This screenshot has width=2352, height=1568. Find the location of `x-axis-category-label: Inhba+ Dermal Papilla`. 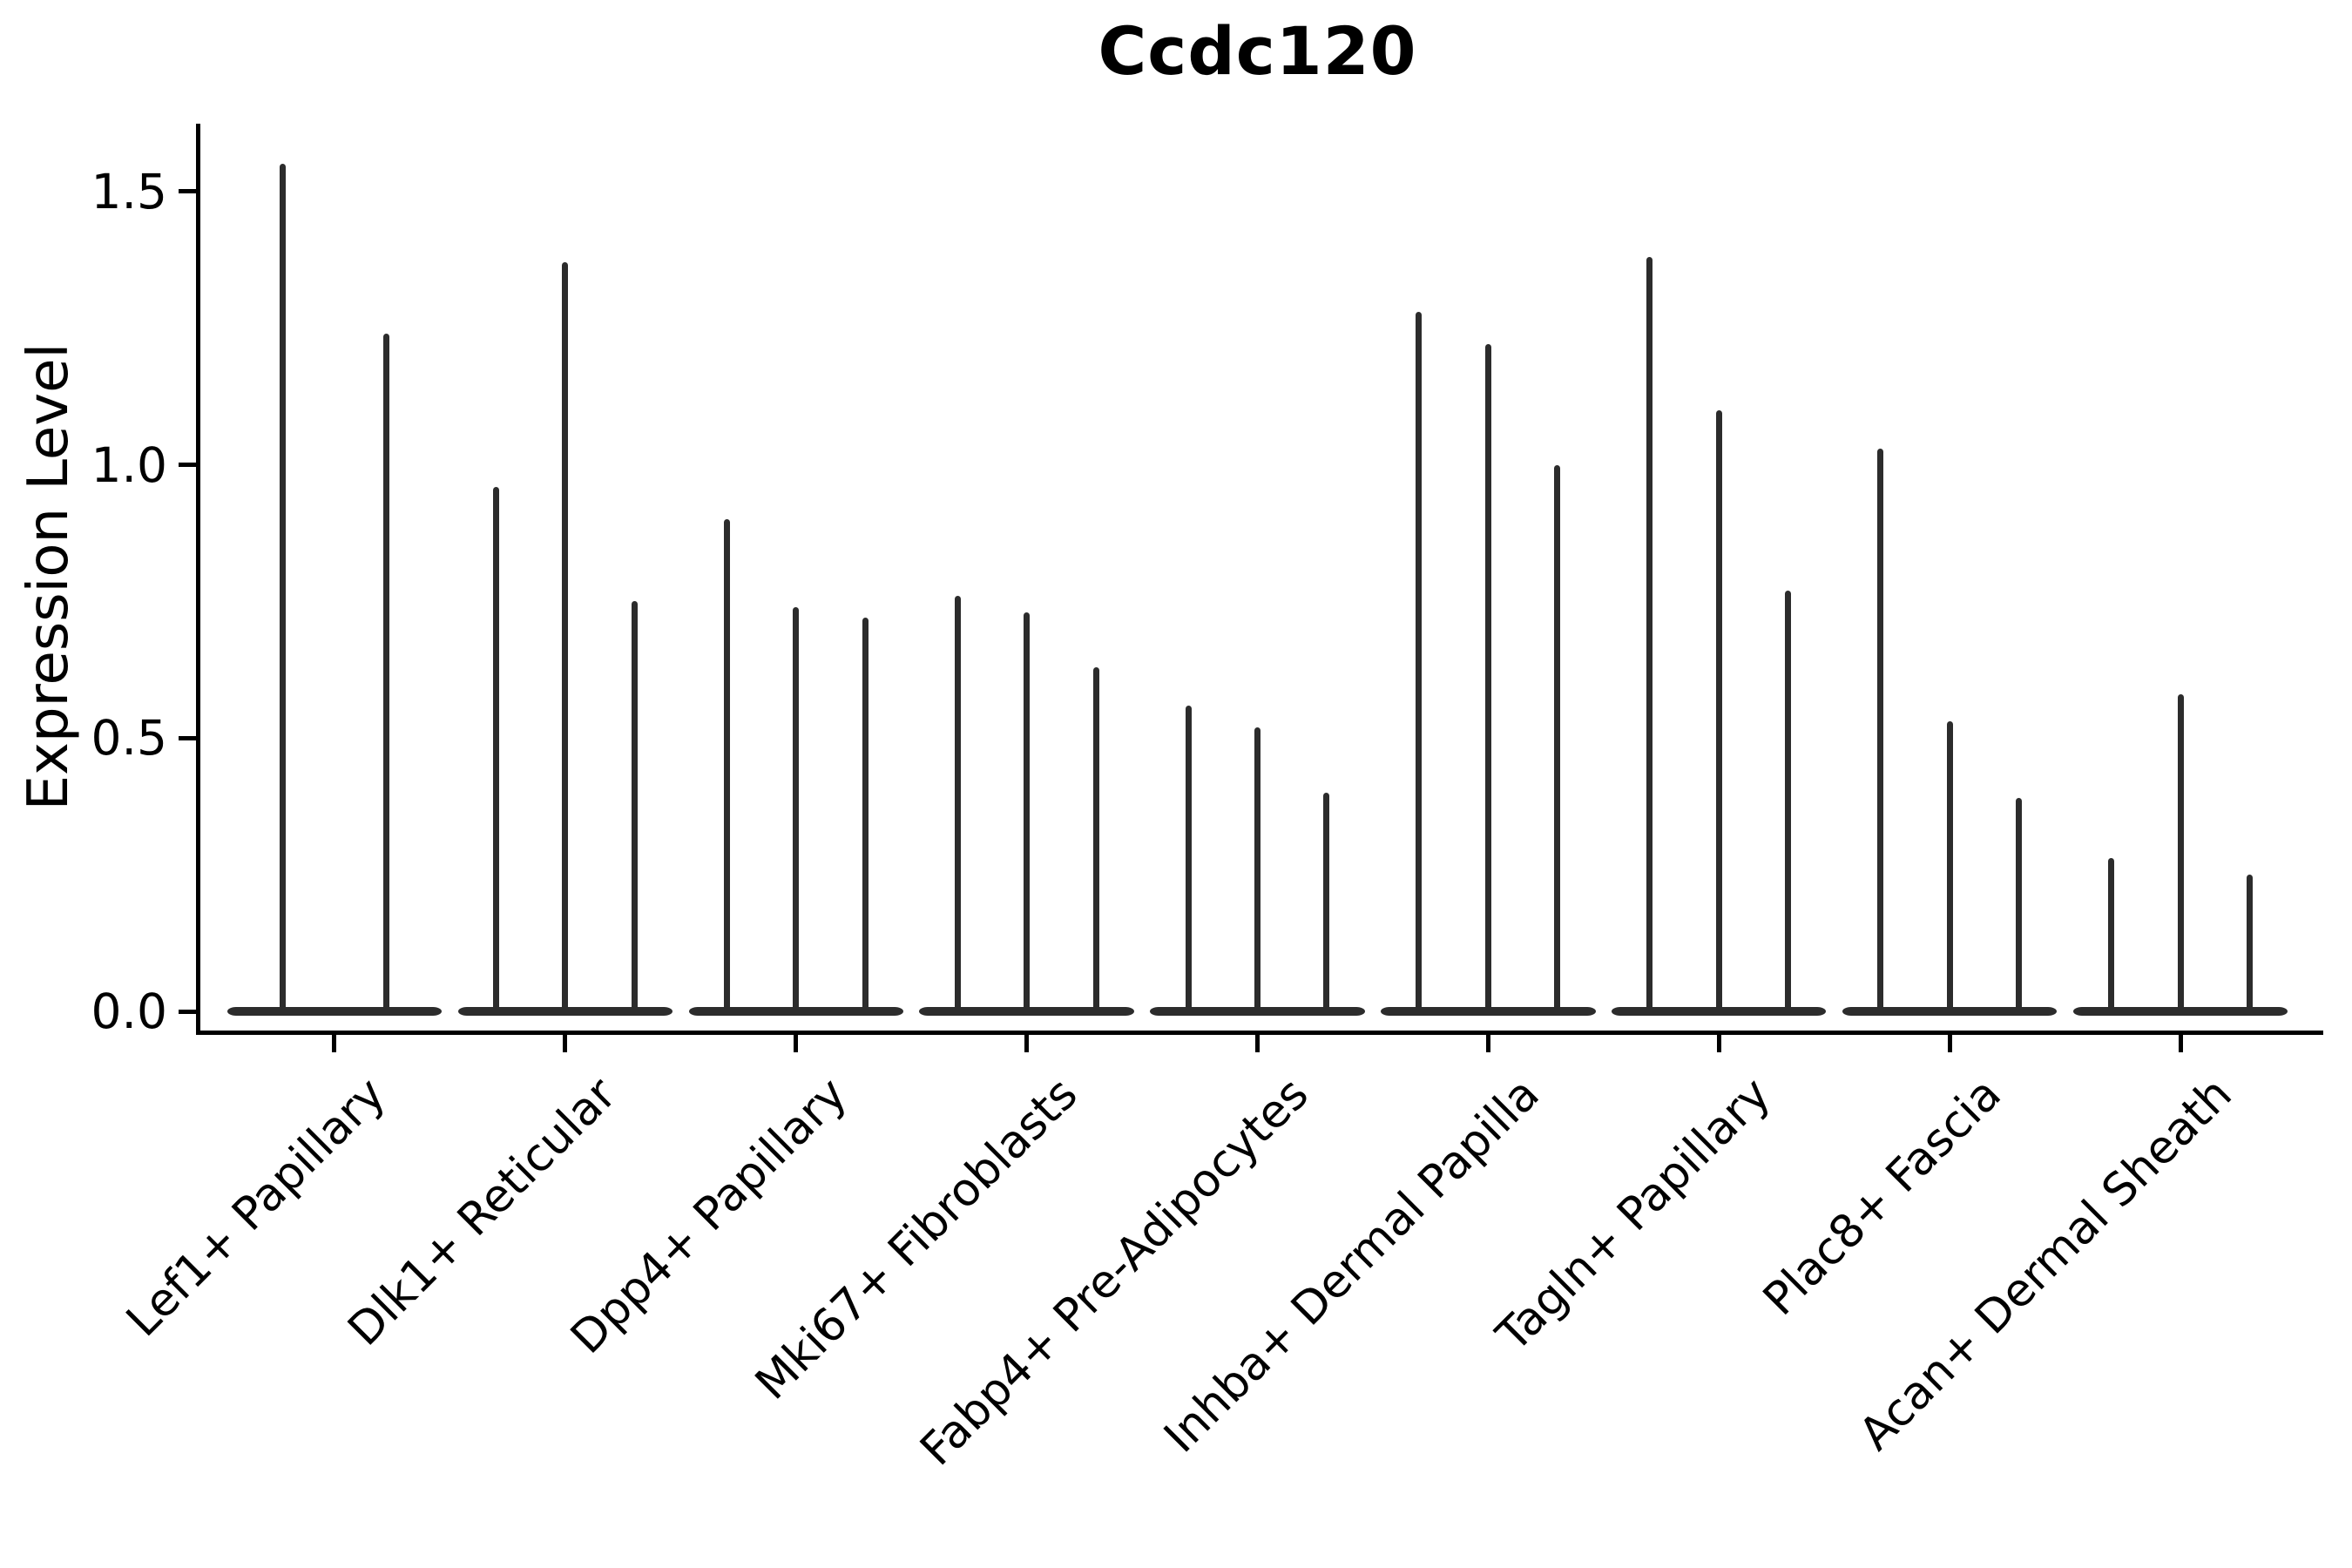

x-axis-category-label: Inhba+ Dermal Papilla is located at coordinates (1352, 1265).